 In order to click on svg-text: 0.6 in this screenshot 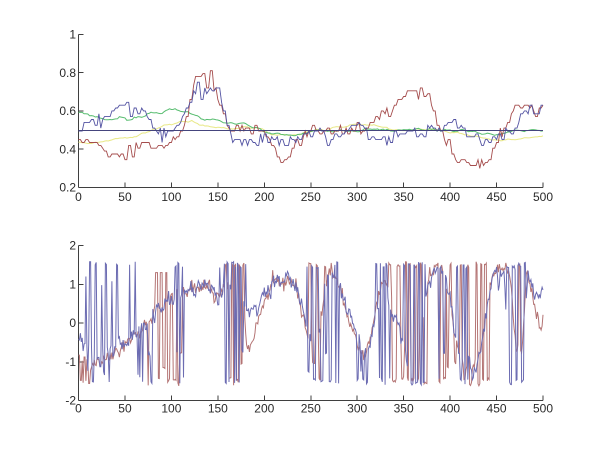, I will do `click(67, 111)`.